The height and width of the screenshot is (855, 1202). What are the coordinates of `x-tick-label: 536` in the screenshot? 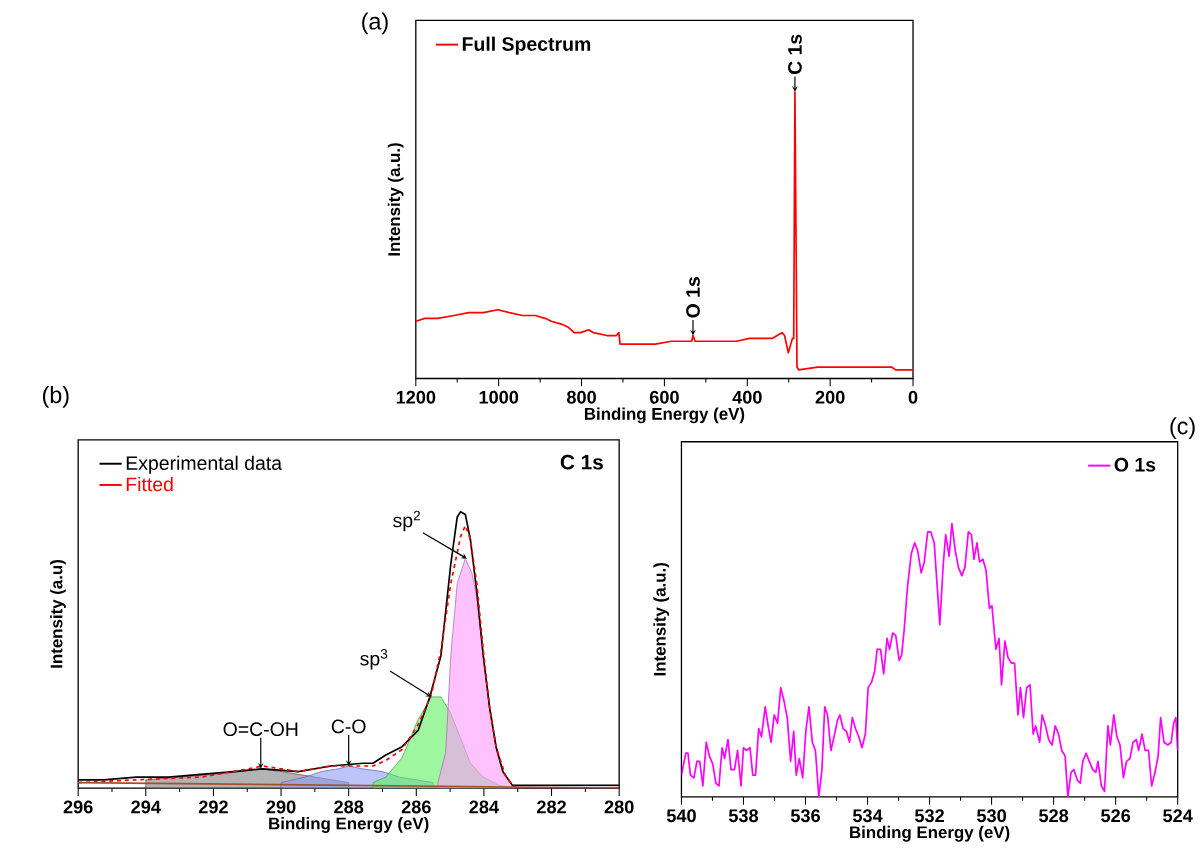 It's located at (805, 816).